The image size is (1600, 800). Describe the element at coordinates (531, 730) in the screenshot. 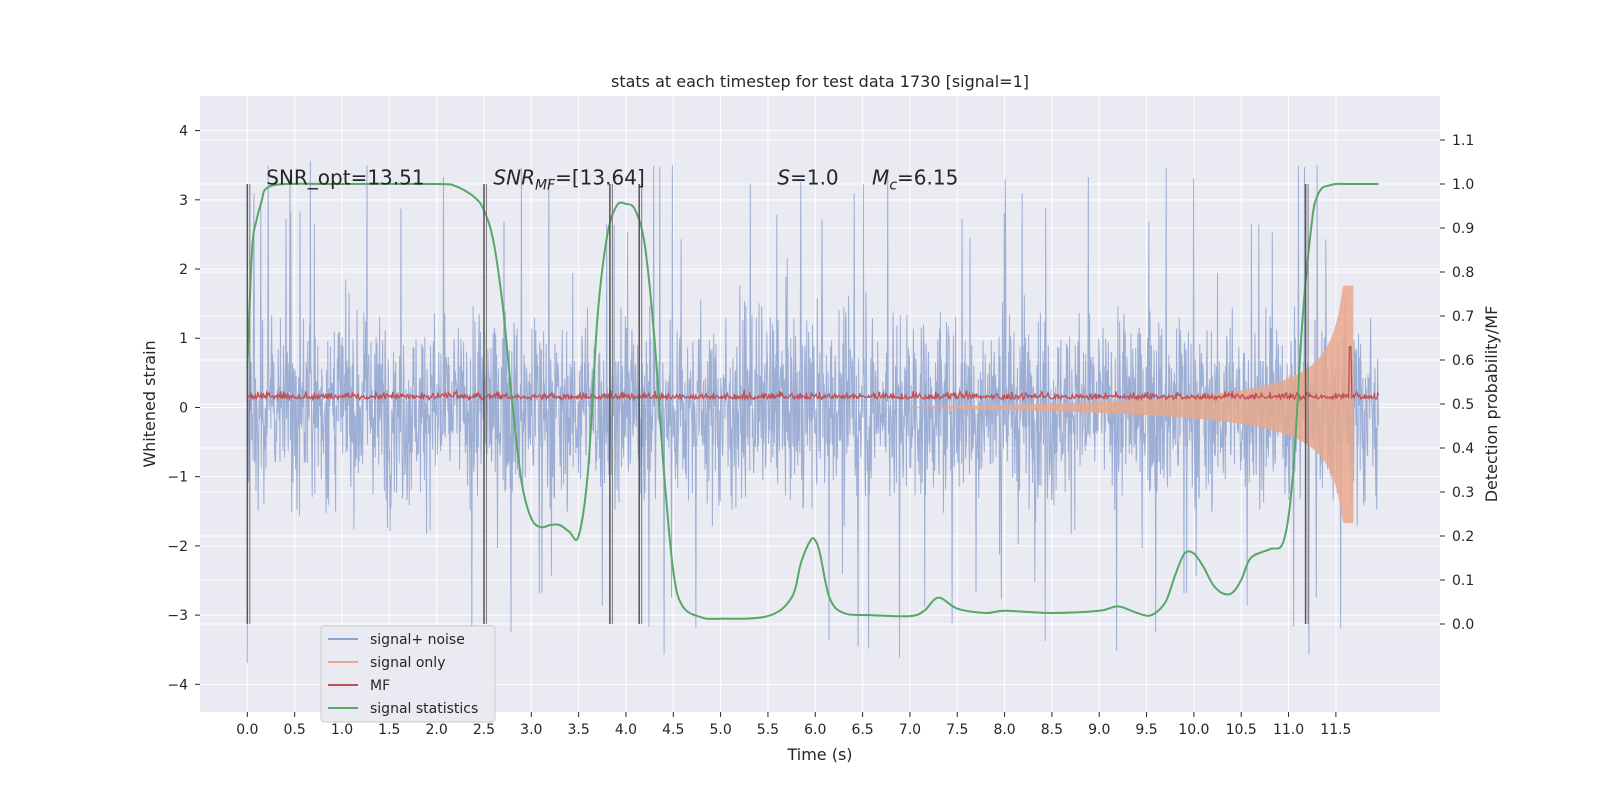

I see `x-tick-label-6: 3.0` at that location.